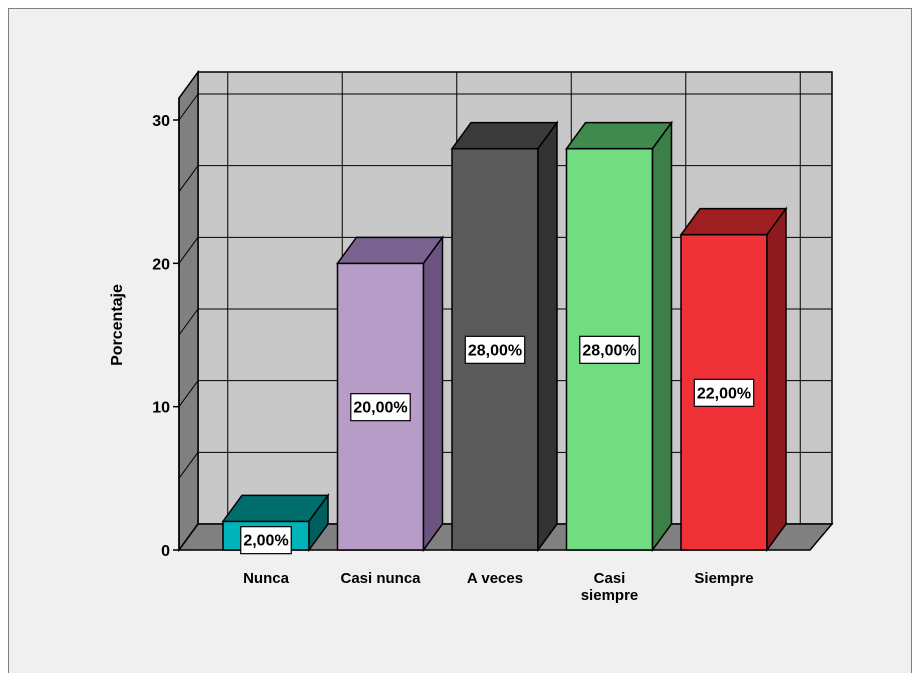 Image resolution: width=919 pixels, height=673 pixels. What do you see at coordinates (117, 325) in the screenshot?
I see `y-axis-title: Porcentaje` at bounding box center [117, 325].